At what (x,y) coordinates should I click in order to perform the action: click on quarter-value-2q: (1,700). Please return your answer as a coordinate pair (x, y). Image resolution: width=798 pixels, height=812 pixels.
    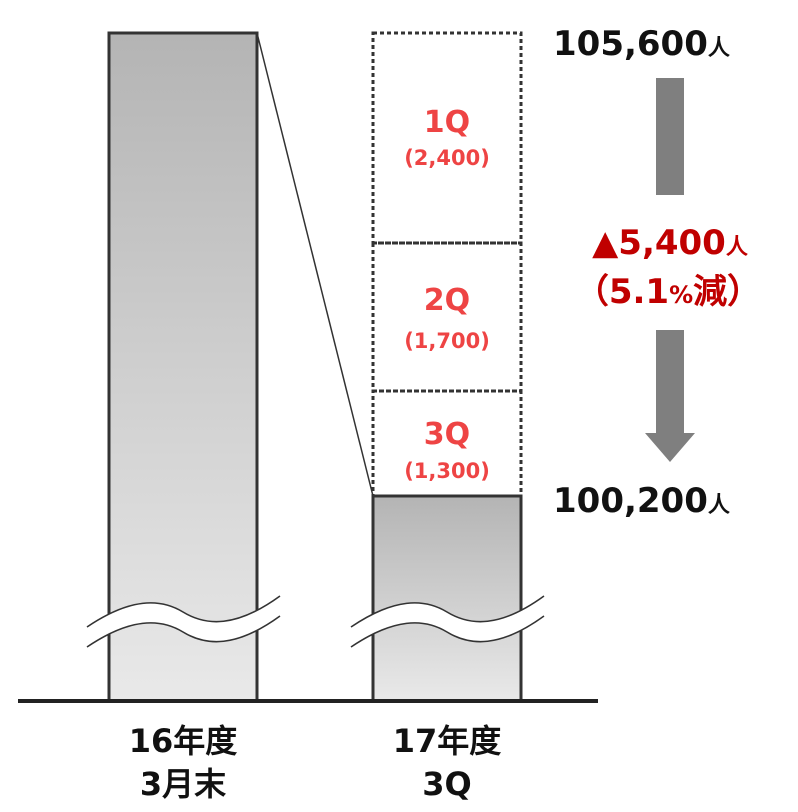
    Looking at the image, I should click on (447, 341).